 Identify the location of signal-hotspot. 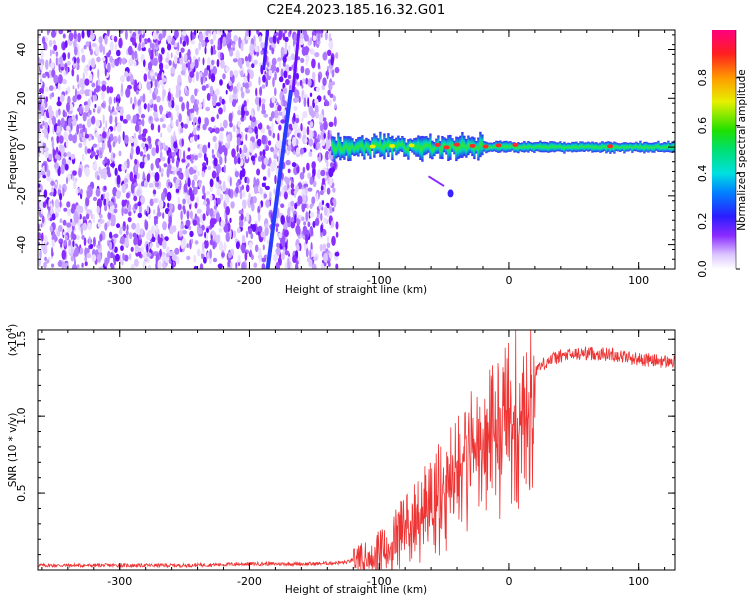
(485, 146).